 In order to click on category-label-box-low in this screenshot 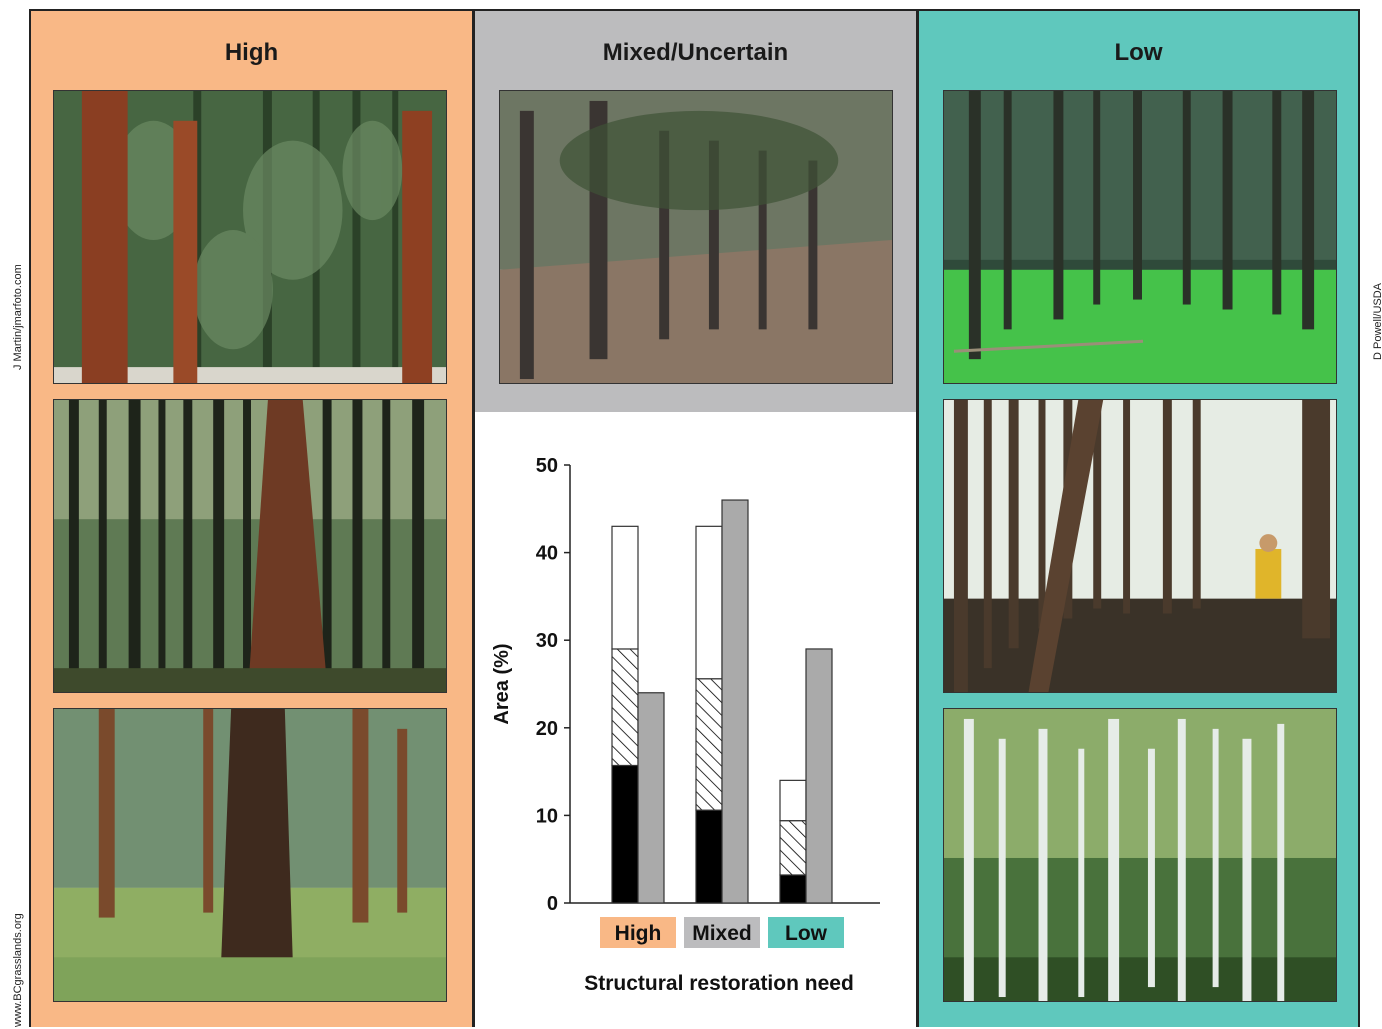, I will do `click(806, 932)`.